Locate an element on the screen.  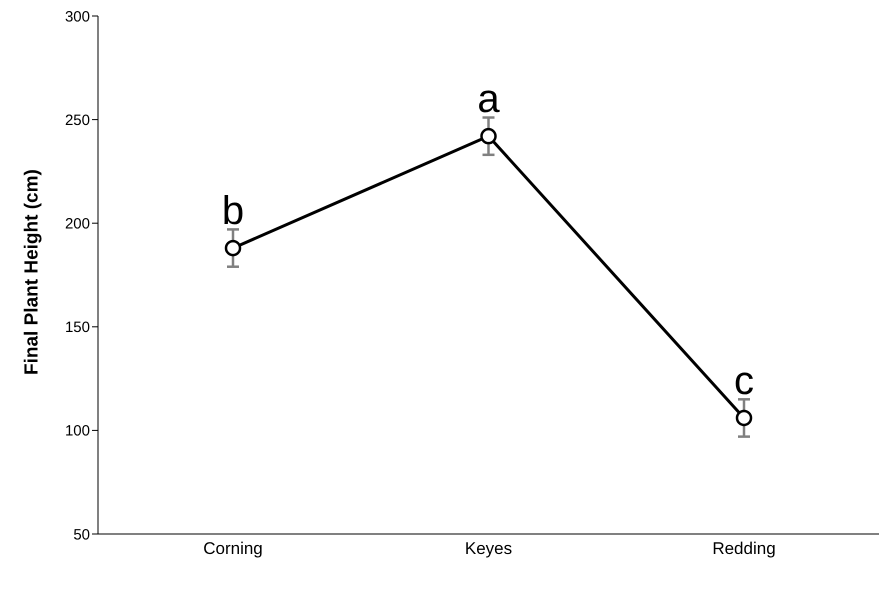
y-tick-label: 100 is located at coordinates (77, 431).